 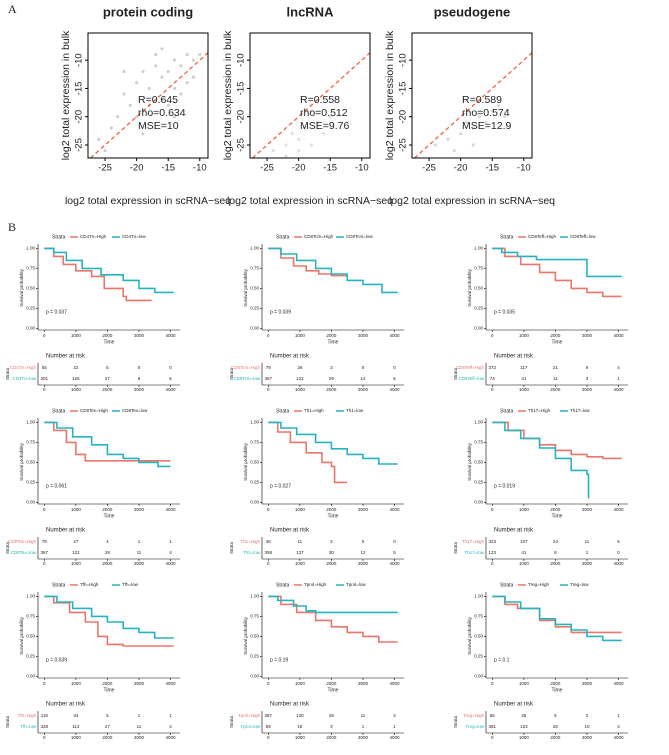 I want to click on risk-count: 9, so click(x=587, y=367).